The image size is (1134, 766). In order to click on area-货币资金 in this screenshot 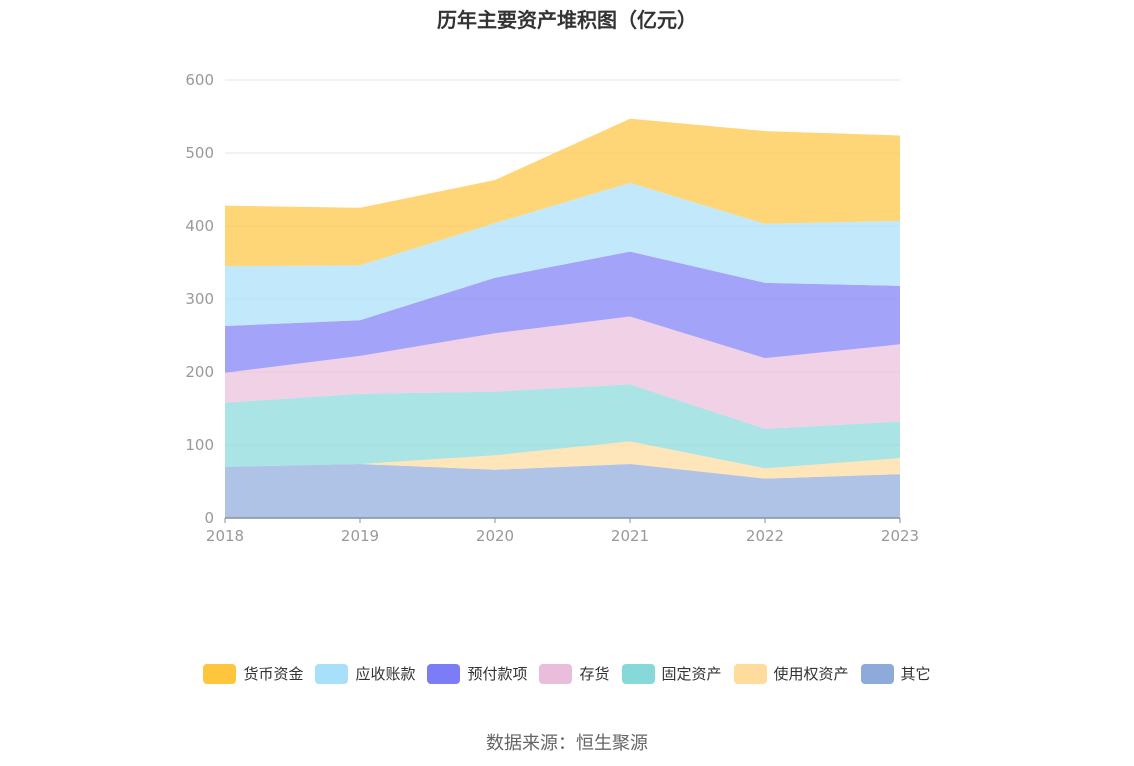, I will do `click(562, 192)`.